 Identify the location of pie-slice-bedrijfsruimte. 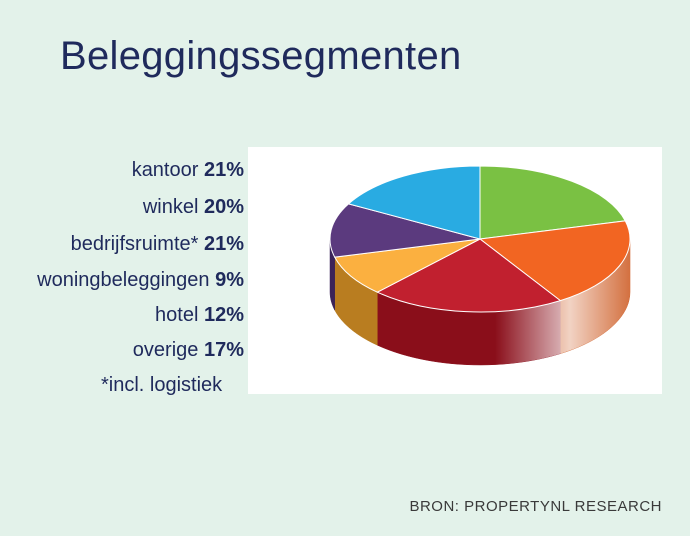
(469, 275).